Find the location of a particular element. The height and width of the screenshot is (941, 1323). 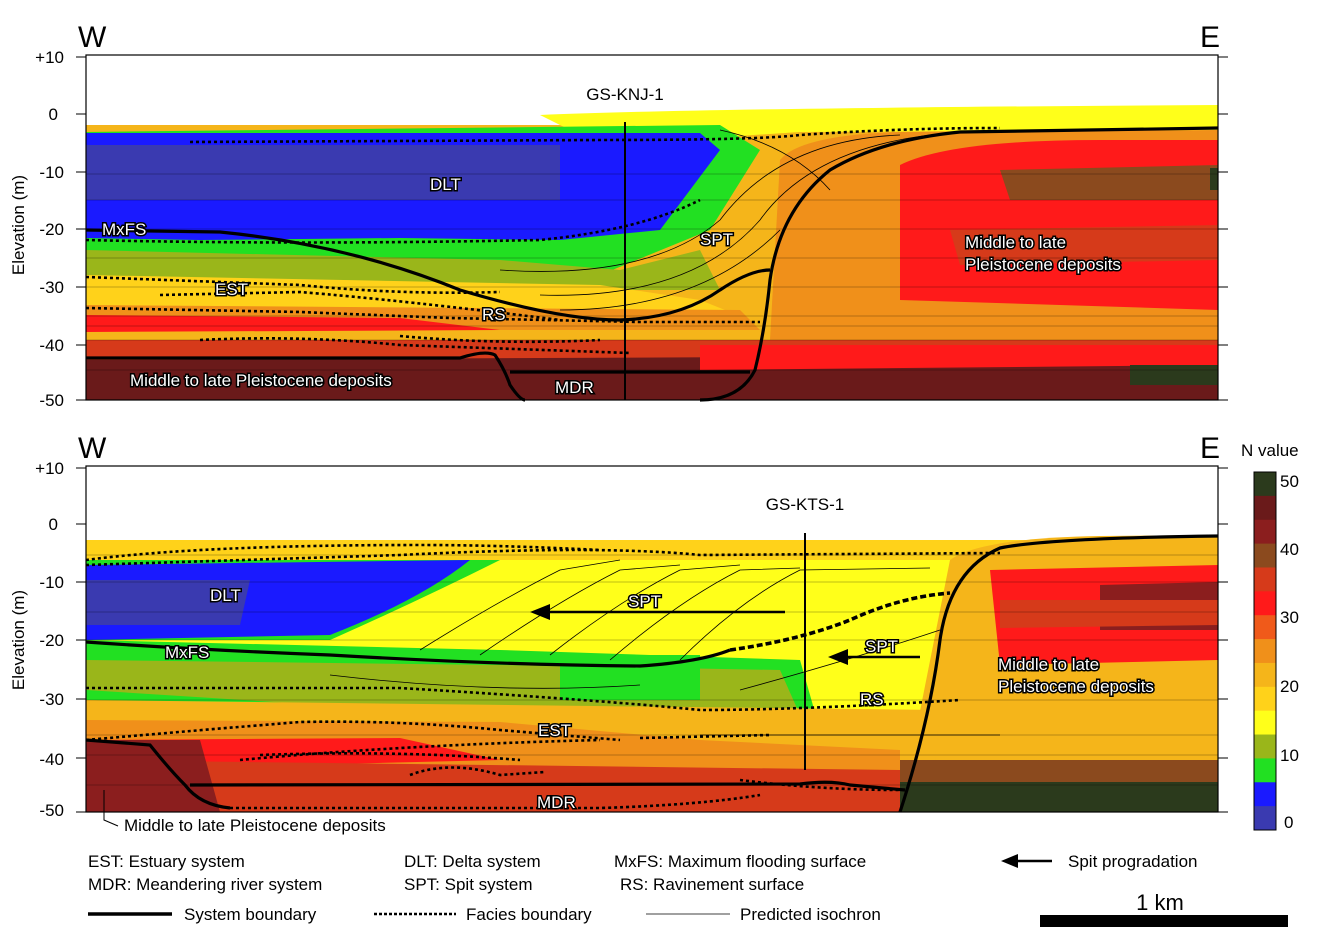

legend-est: EST: Estuary system is located at coordinates (166, 861).